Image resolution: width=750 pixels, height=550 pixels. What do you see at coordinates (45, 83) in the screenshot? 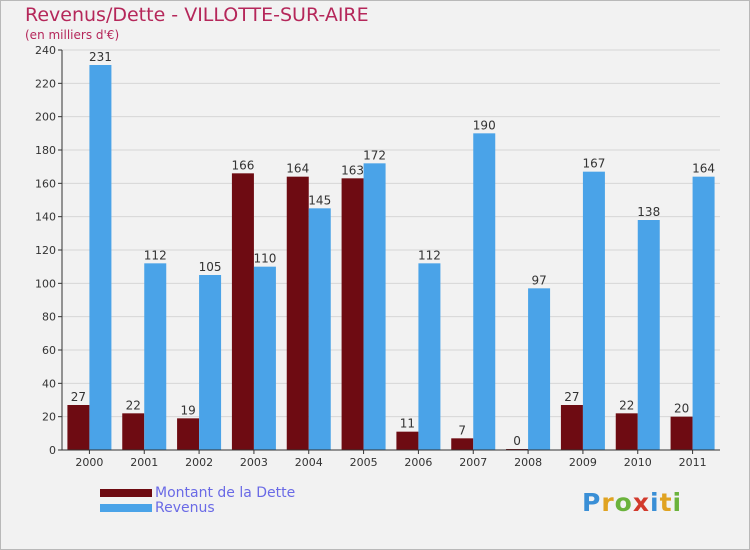
I see `y-tick-label: 220` at bounding box center [45, 83].